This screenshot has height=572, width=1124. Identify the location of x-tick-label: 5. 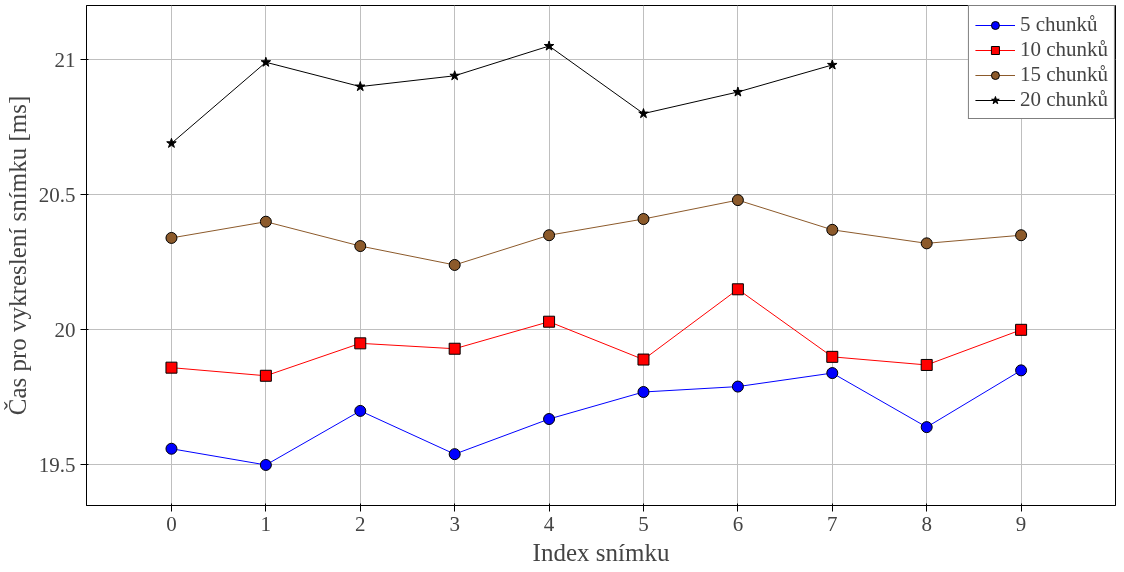
(643, 523).